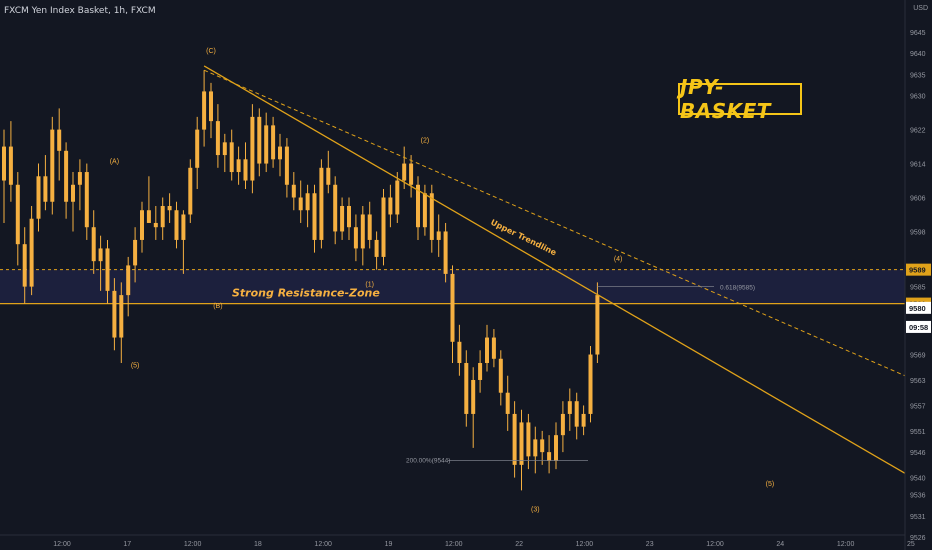 The width and height of the screenshot is (932, 550). What do you see at coordinates (918, 496) in the screenshot?
I see `y-tick-label: 9536` at bounding box center [918, 496].